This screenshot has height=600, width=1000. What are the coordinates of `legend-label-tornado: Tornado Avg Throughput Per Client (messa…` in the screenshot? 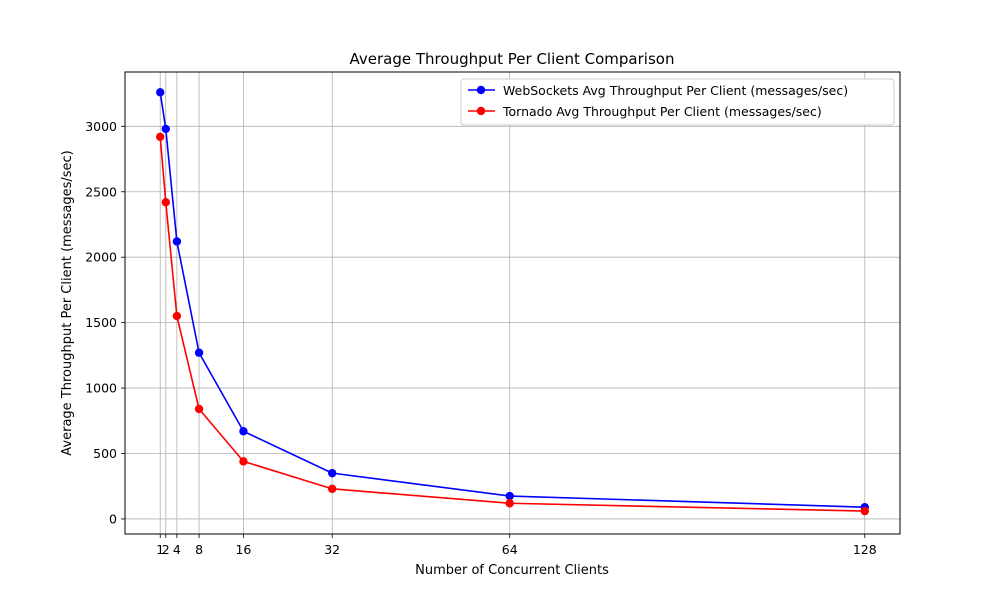 It's located at (662, 111).